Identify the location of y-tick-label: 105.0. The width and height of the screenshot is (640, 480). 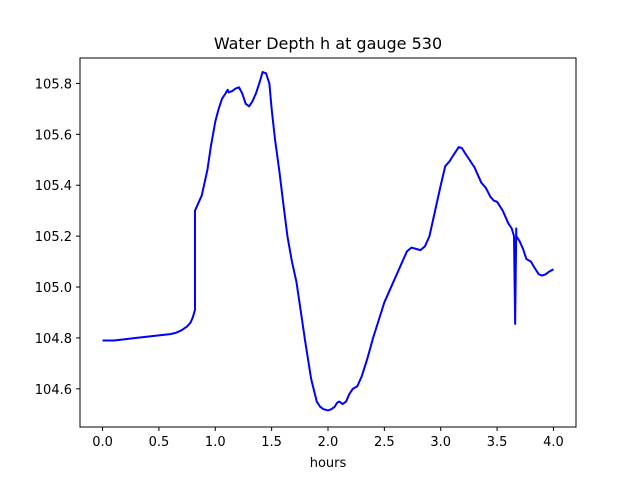
(53, 288).